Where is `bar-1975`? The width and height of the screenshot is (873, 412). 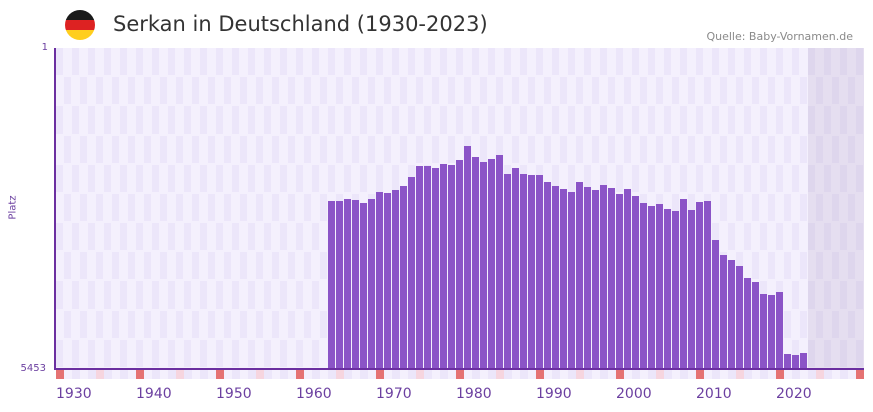 bar-1975 is located at coordinates (419, 267).